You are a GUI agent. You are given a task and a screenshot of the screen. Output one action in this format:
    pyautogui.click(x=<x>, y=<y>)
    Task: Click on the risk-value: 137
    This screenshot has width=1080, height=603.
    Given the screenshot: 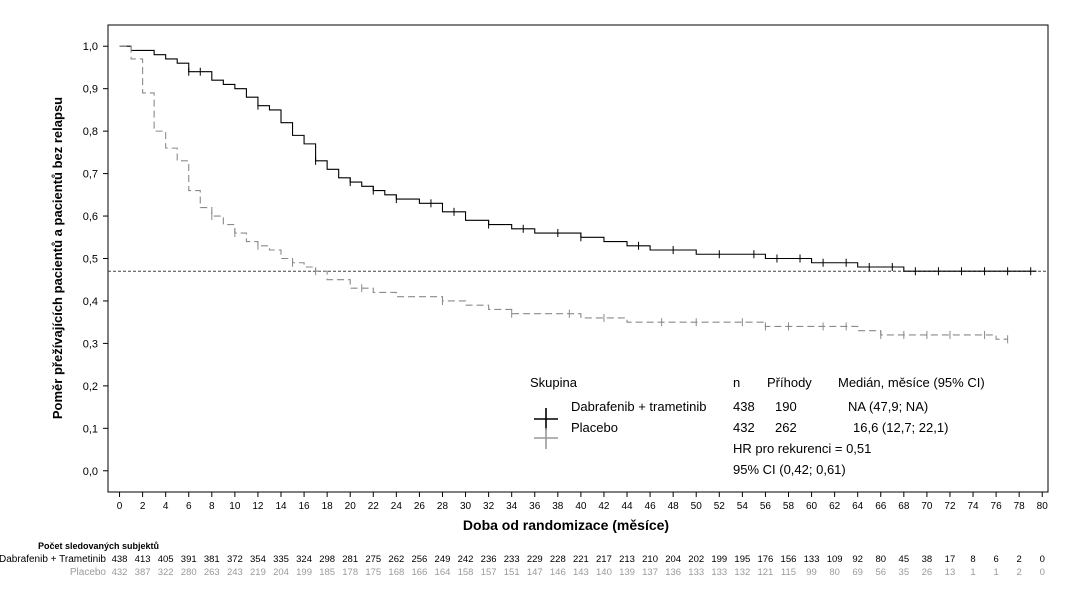 What is the action you would take?
    pyautogui.click(x=650, y=572)
    